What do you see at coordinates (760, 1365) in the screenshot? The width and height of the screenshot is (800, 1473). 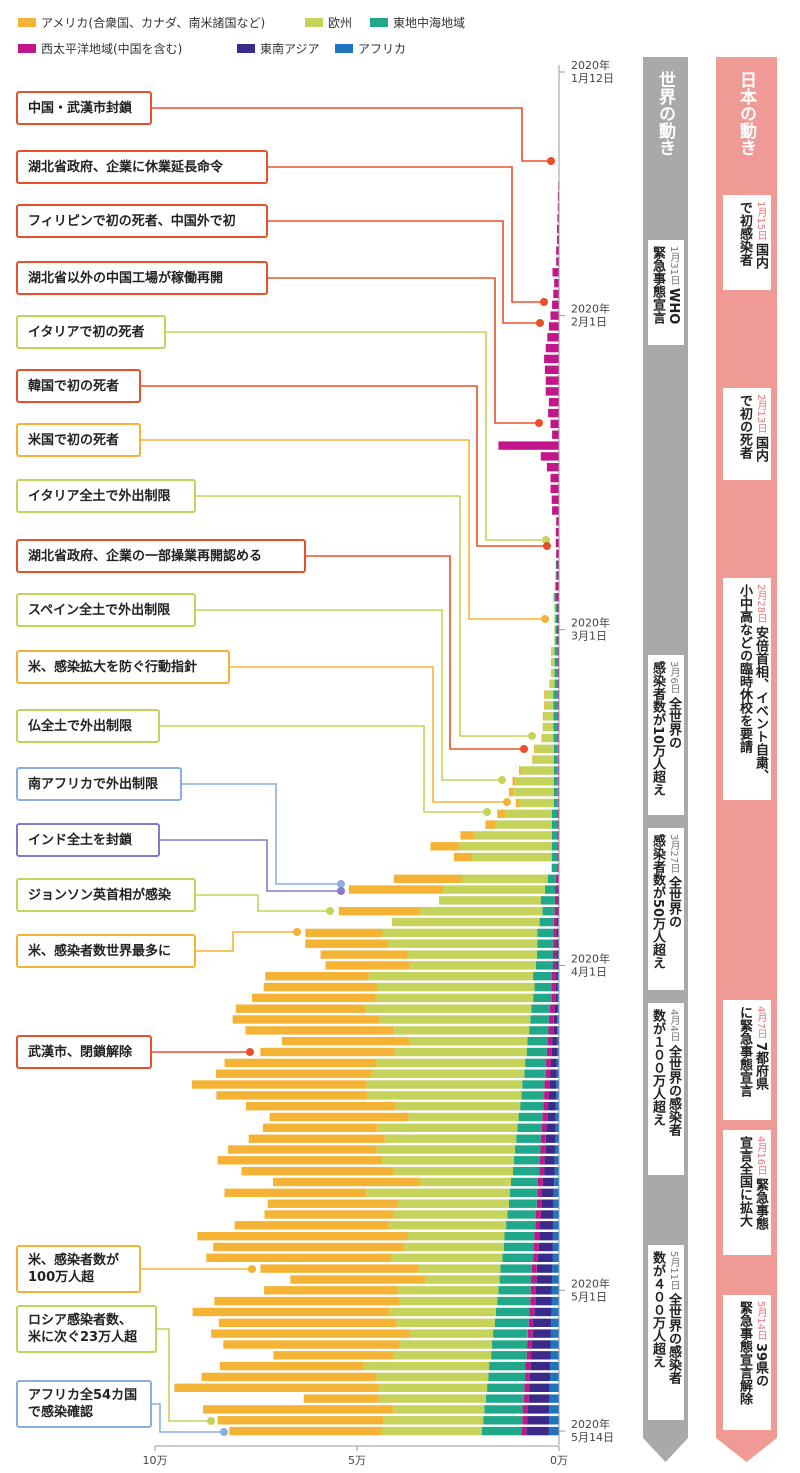 I see `event-text-line1: 39県の` at bounding box center [760, 1365].